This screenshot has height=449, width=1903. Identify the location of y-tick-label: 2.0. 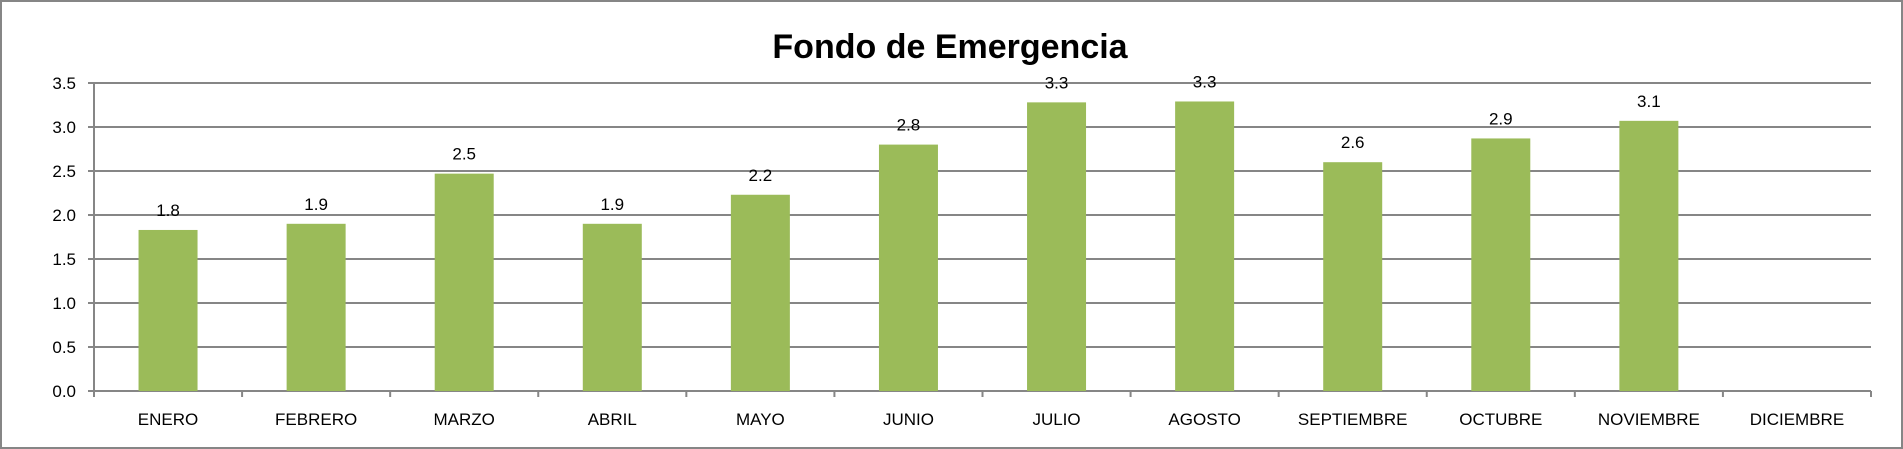
(64, 215).